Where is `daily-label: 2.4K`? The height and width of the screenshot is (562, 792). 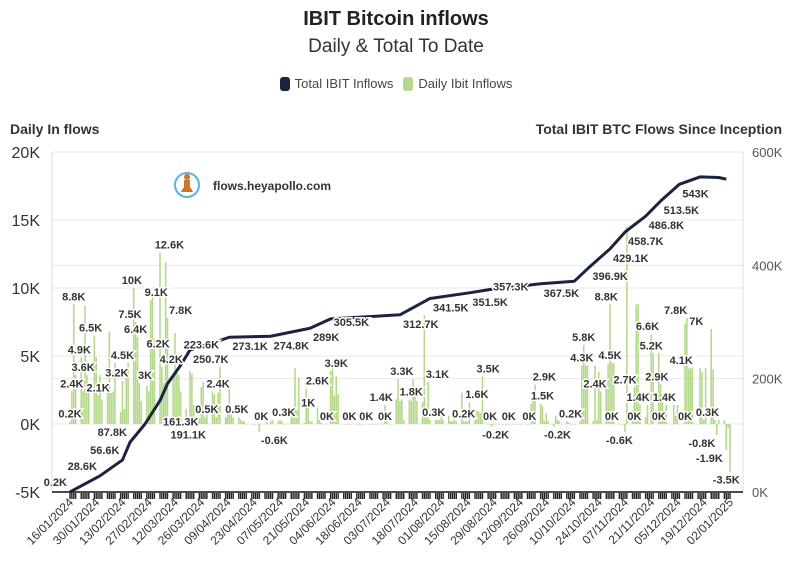
daily-label: 2.4K is located at coordinates (594, 384).